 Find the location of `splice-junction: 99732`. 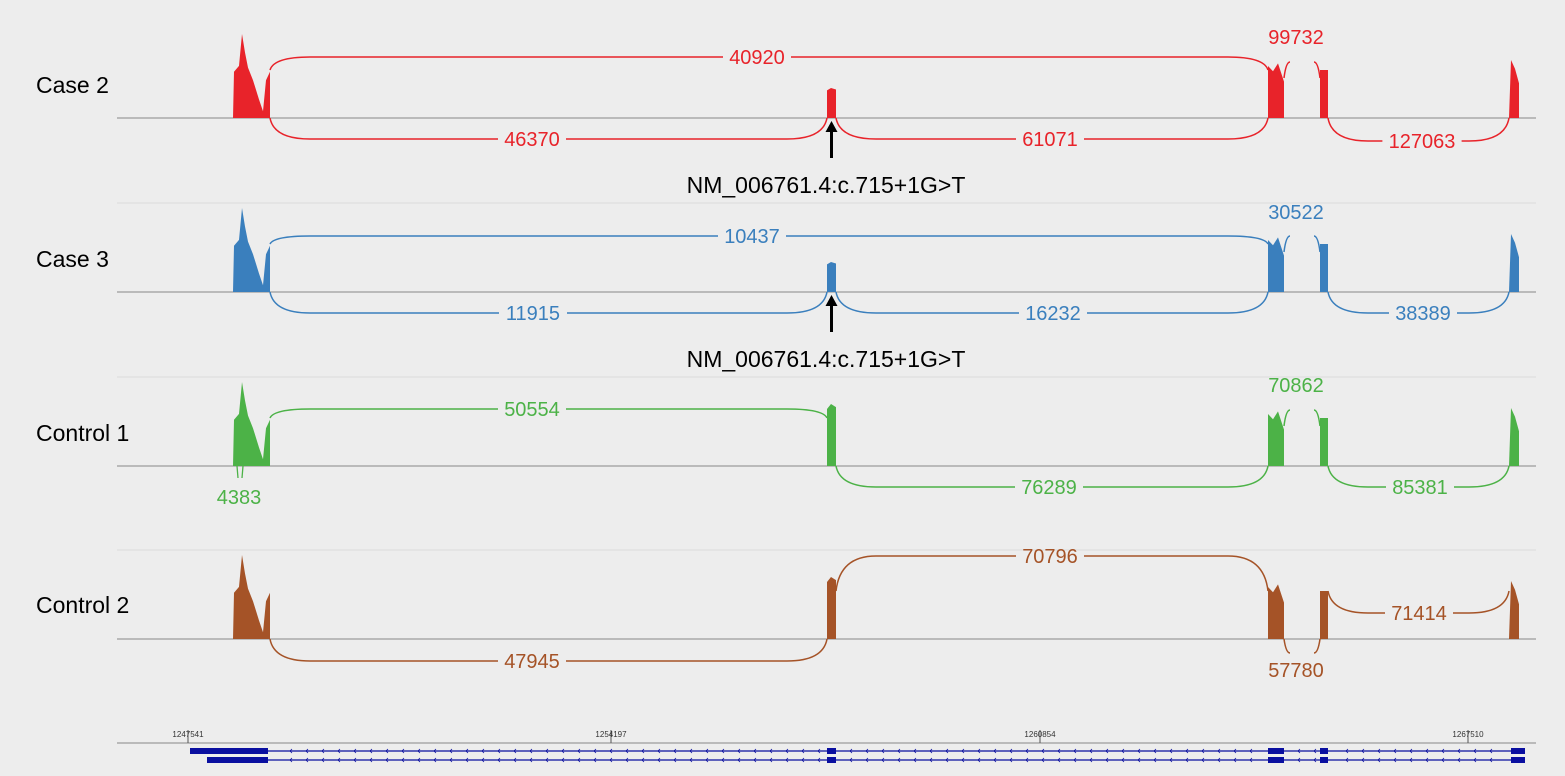

splice-junction: 99732 is located at coordinates (1296, 53).